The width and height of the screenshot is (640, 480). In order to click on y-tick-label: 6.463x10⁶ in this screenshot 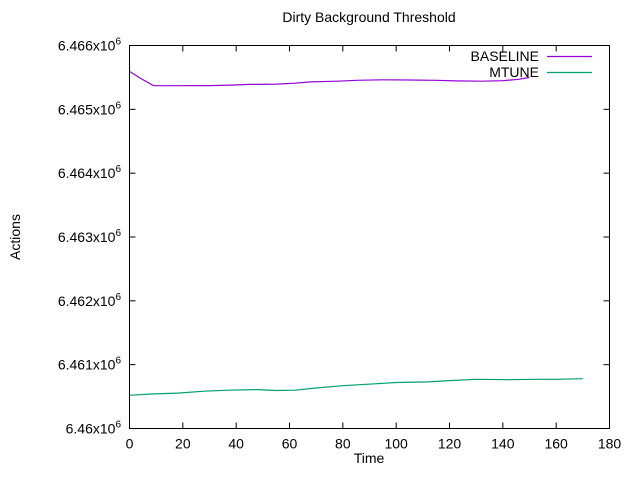, I will do `click(90, 236)`.